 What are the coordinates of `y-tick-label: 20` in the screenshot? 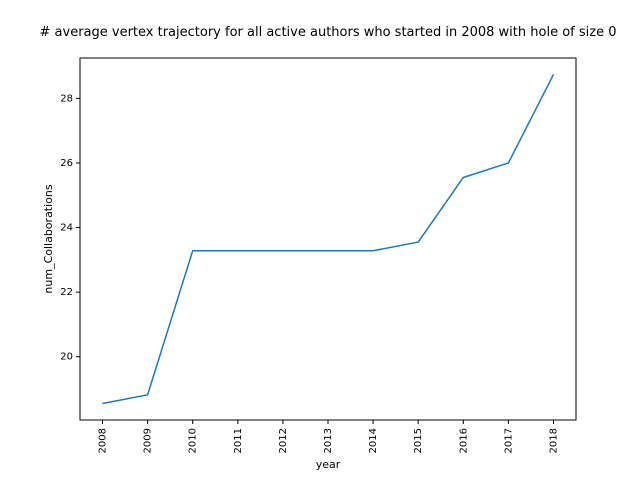 It's located at (66, 357).